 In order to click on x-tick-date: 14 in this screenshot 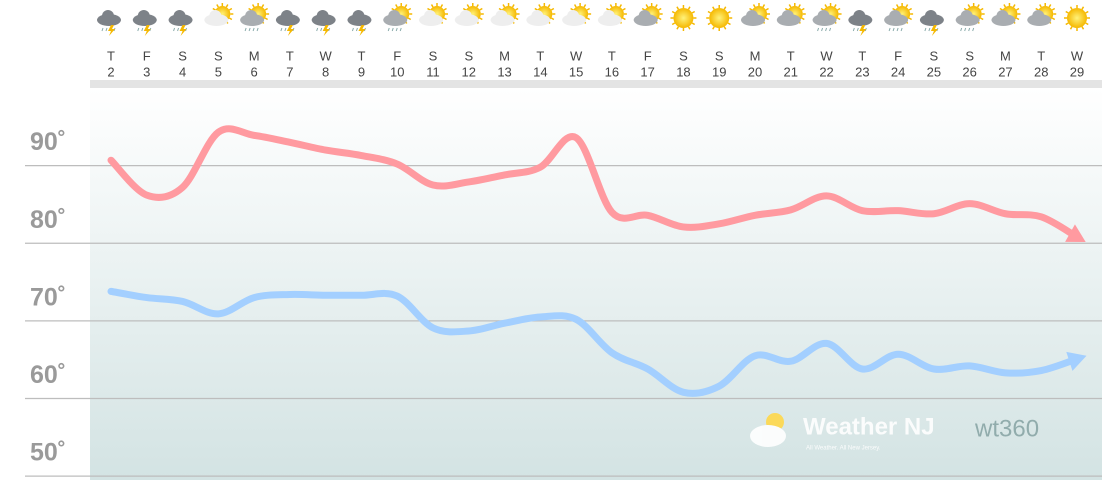, I will do `click(540, 71)`.